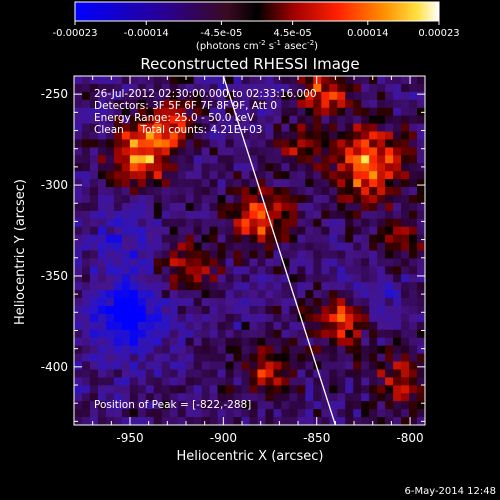 The width and height of the screenshot is (500, 500). Describe the element at coordinates (250, 456) in the screenshot. I see `x-axis-title: Heliocentric X (arcsec)` at that location.